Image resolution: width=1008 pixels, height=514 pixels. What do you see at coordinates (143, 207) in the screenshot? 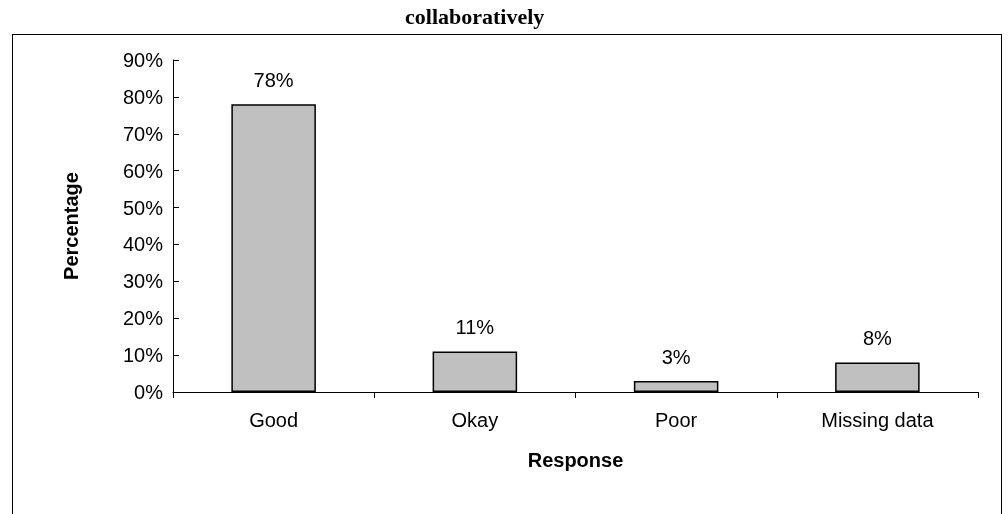
I see `y-tick-label: 50%` at bounding box center [143, 207].